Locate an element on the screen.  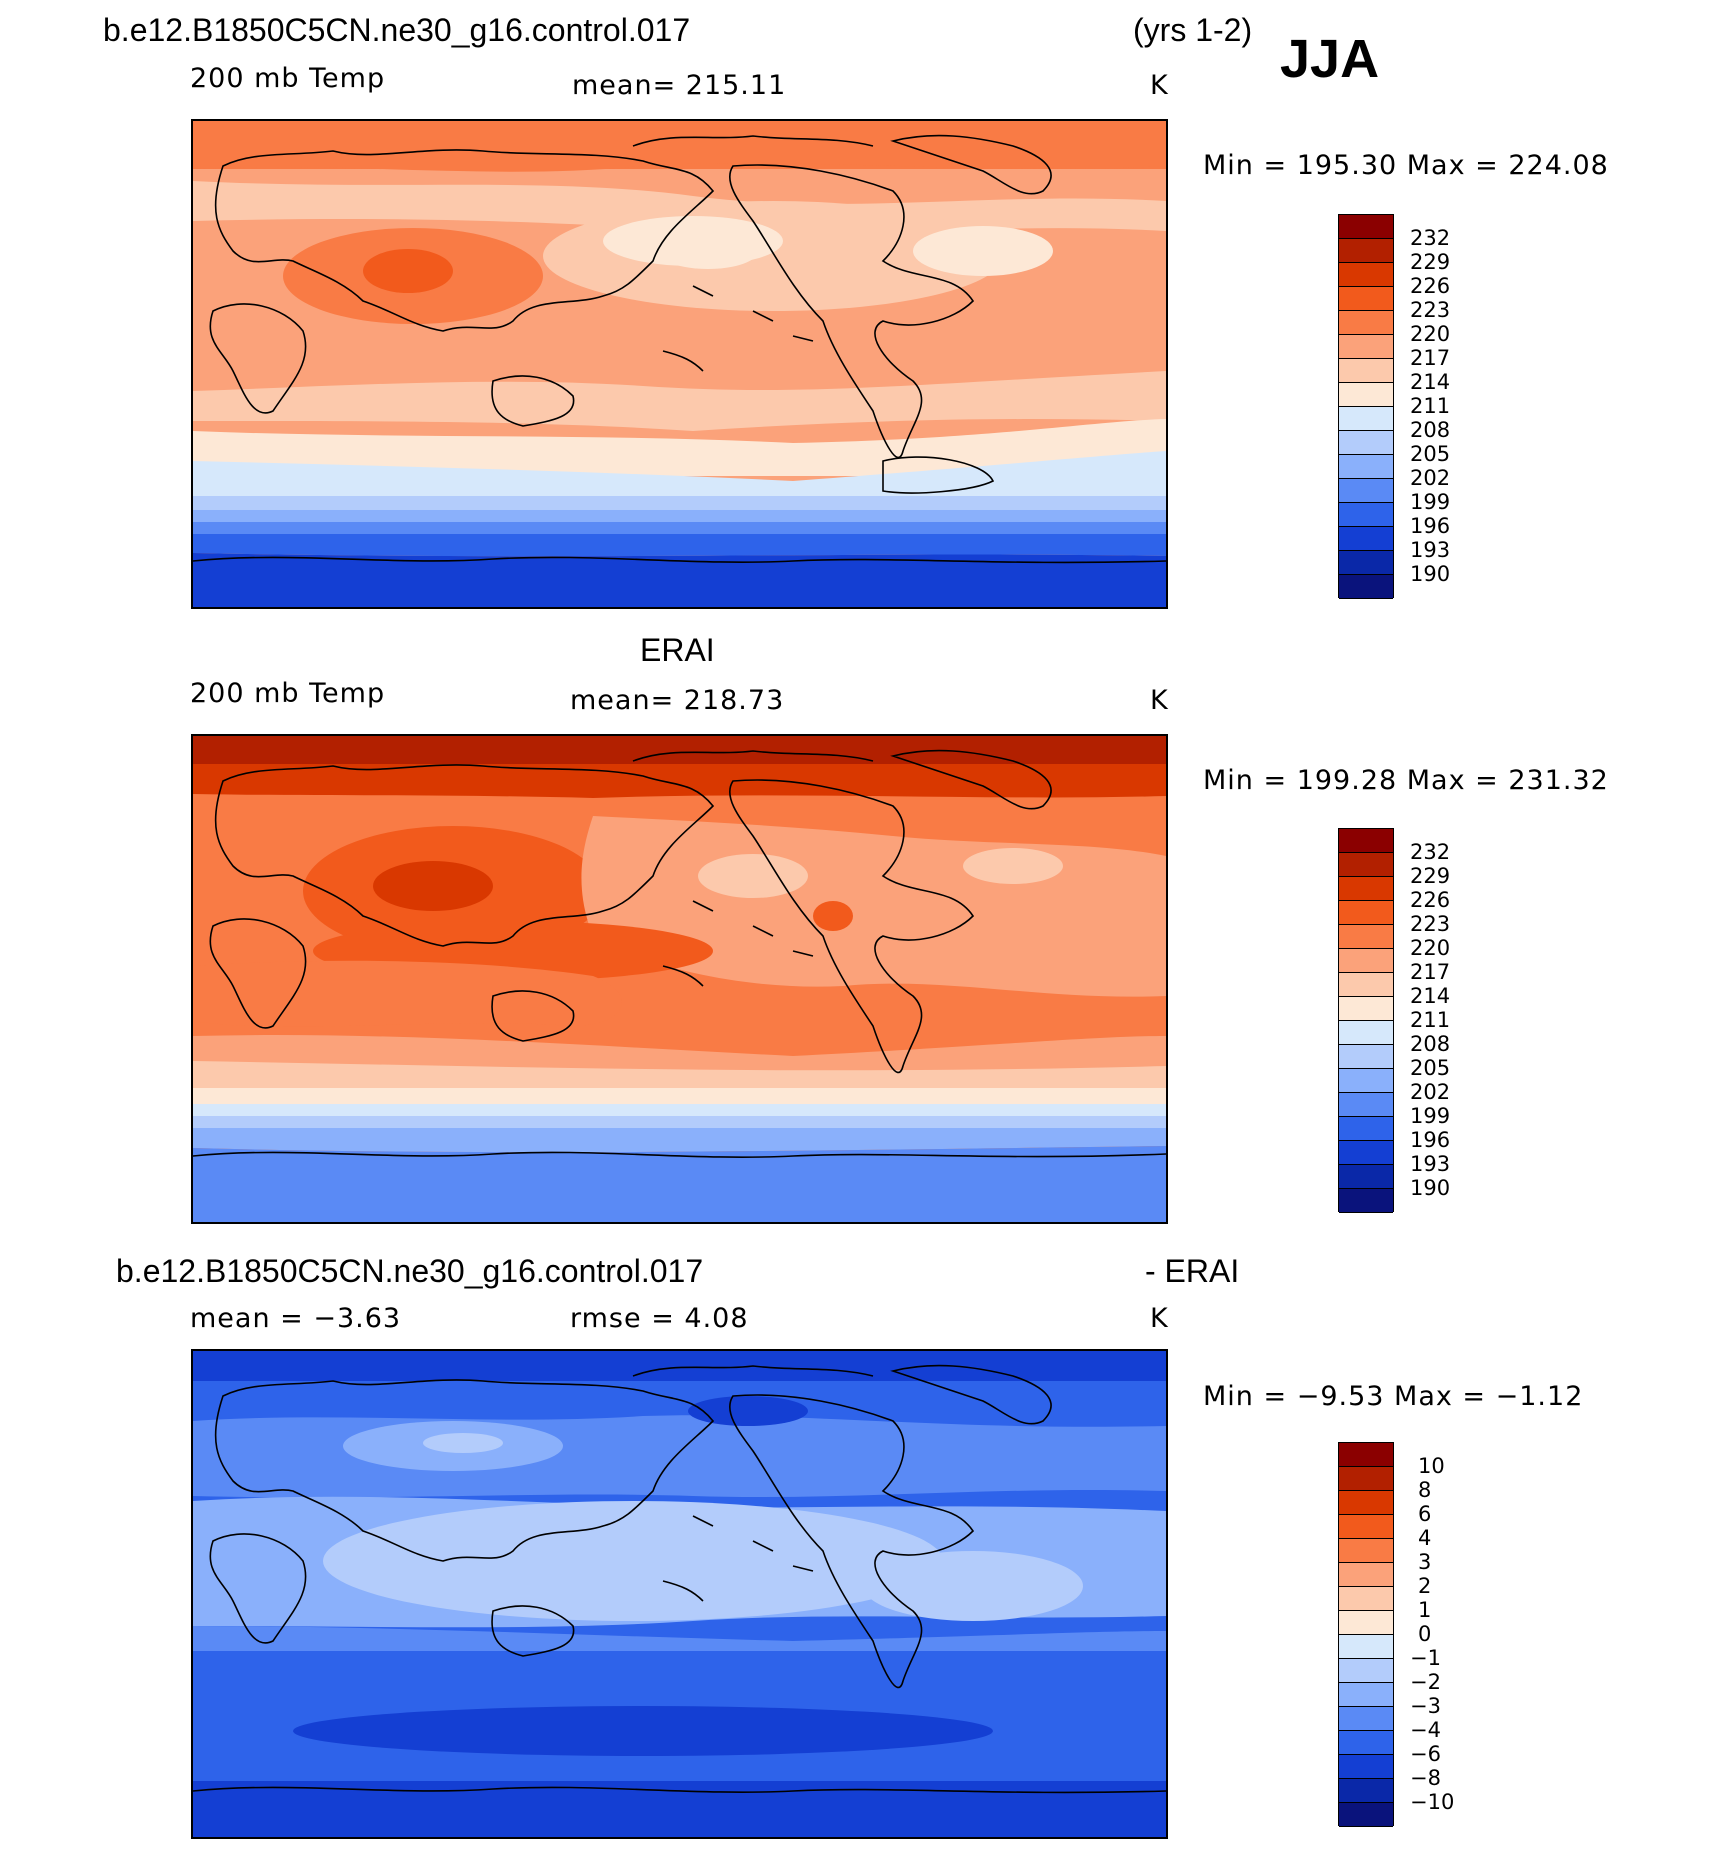
panel3-colorbar is located at coordinates (1366, 1634).